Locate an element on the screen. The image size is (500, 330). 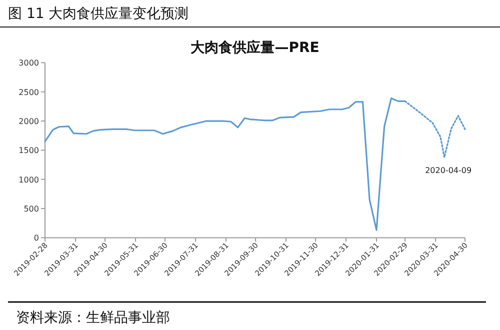
y-tick-label: 2500 is located at coordinates (28, 92).